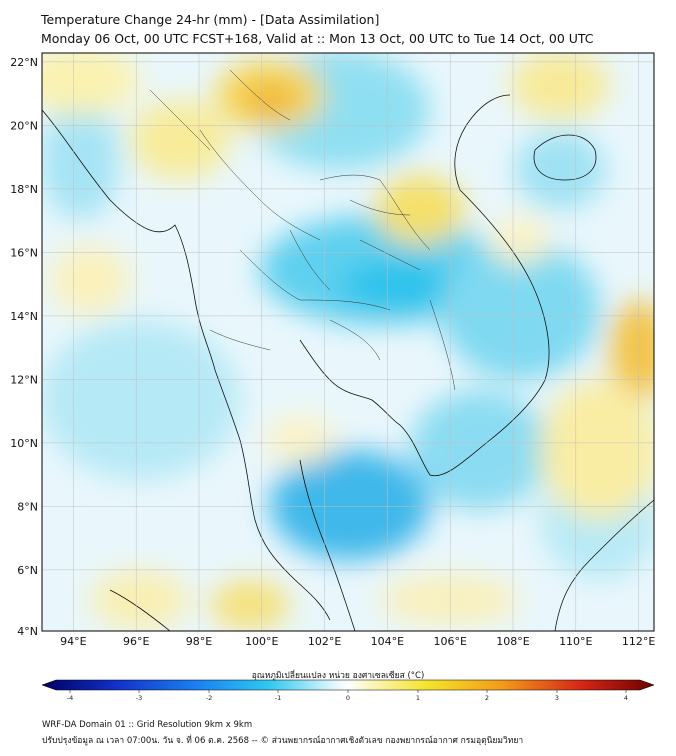  What do you see at coordinates (24, 443) in the screenshot?
I see `lat-tick: 10°N` at bounding box center [24, 443].